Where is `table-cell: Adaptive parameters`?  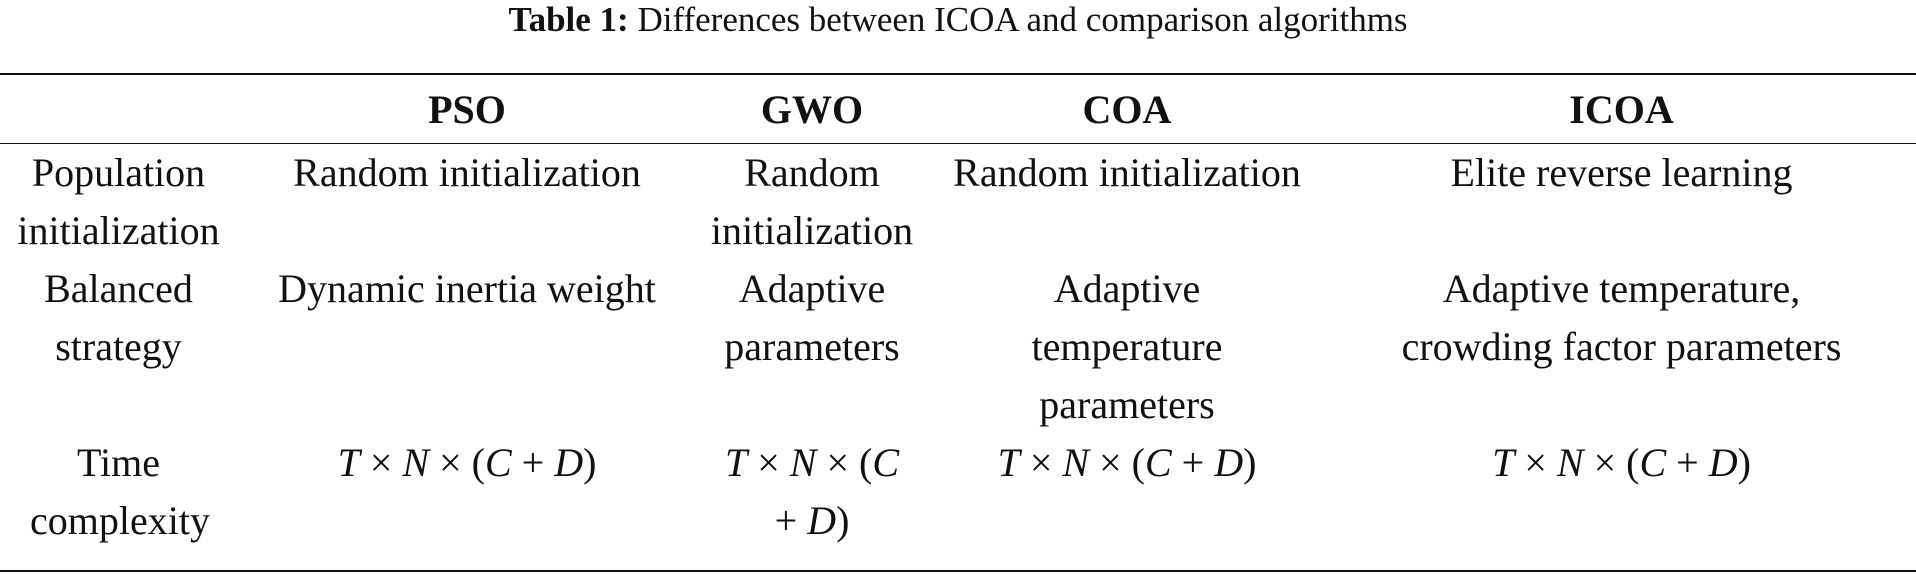
table-cell: Adaptive parameters is located at coordinates (812, 317).